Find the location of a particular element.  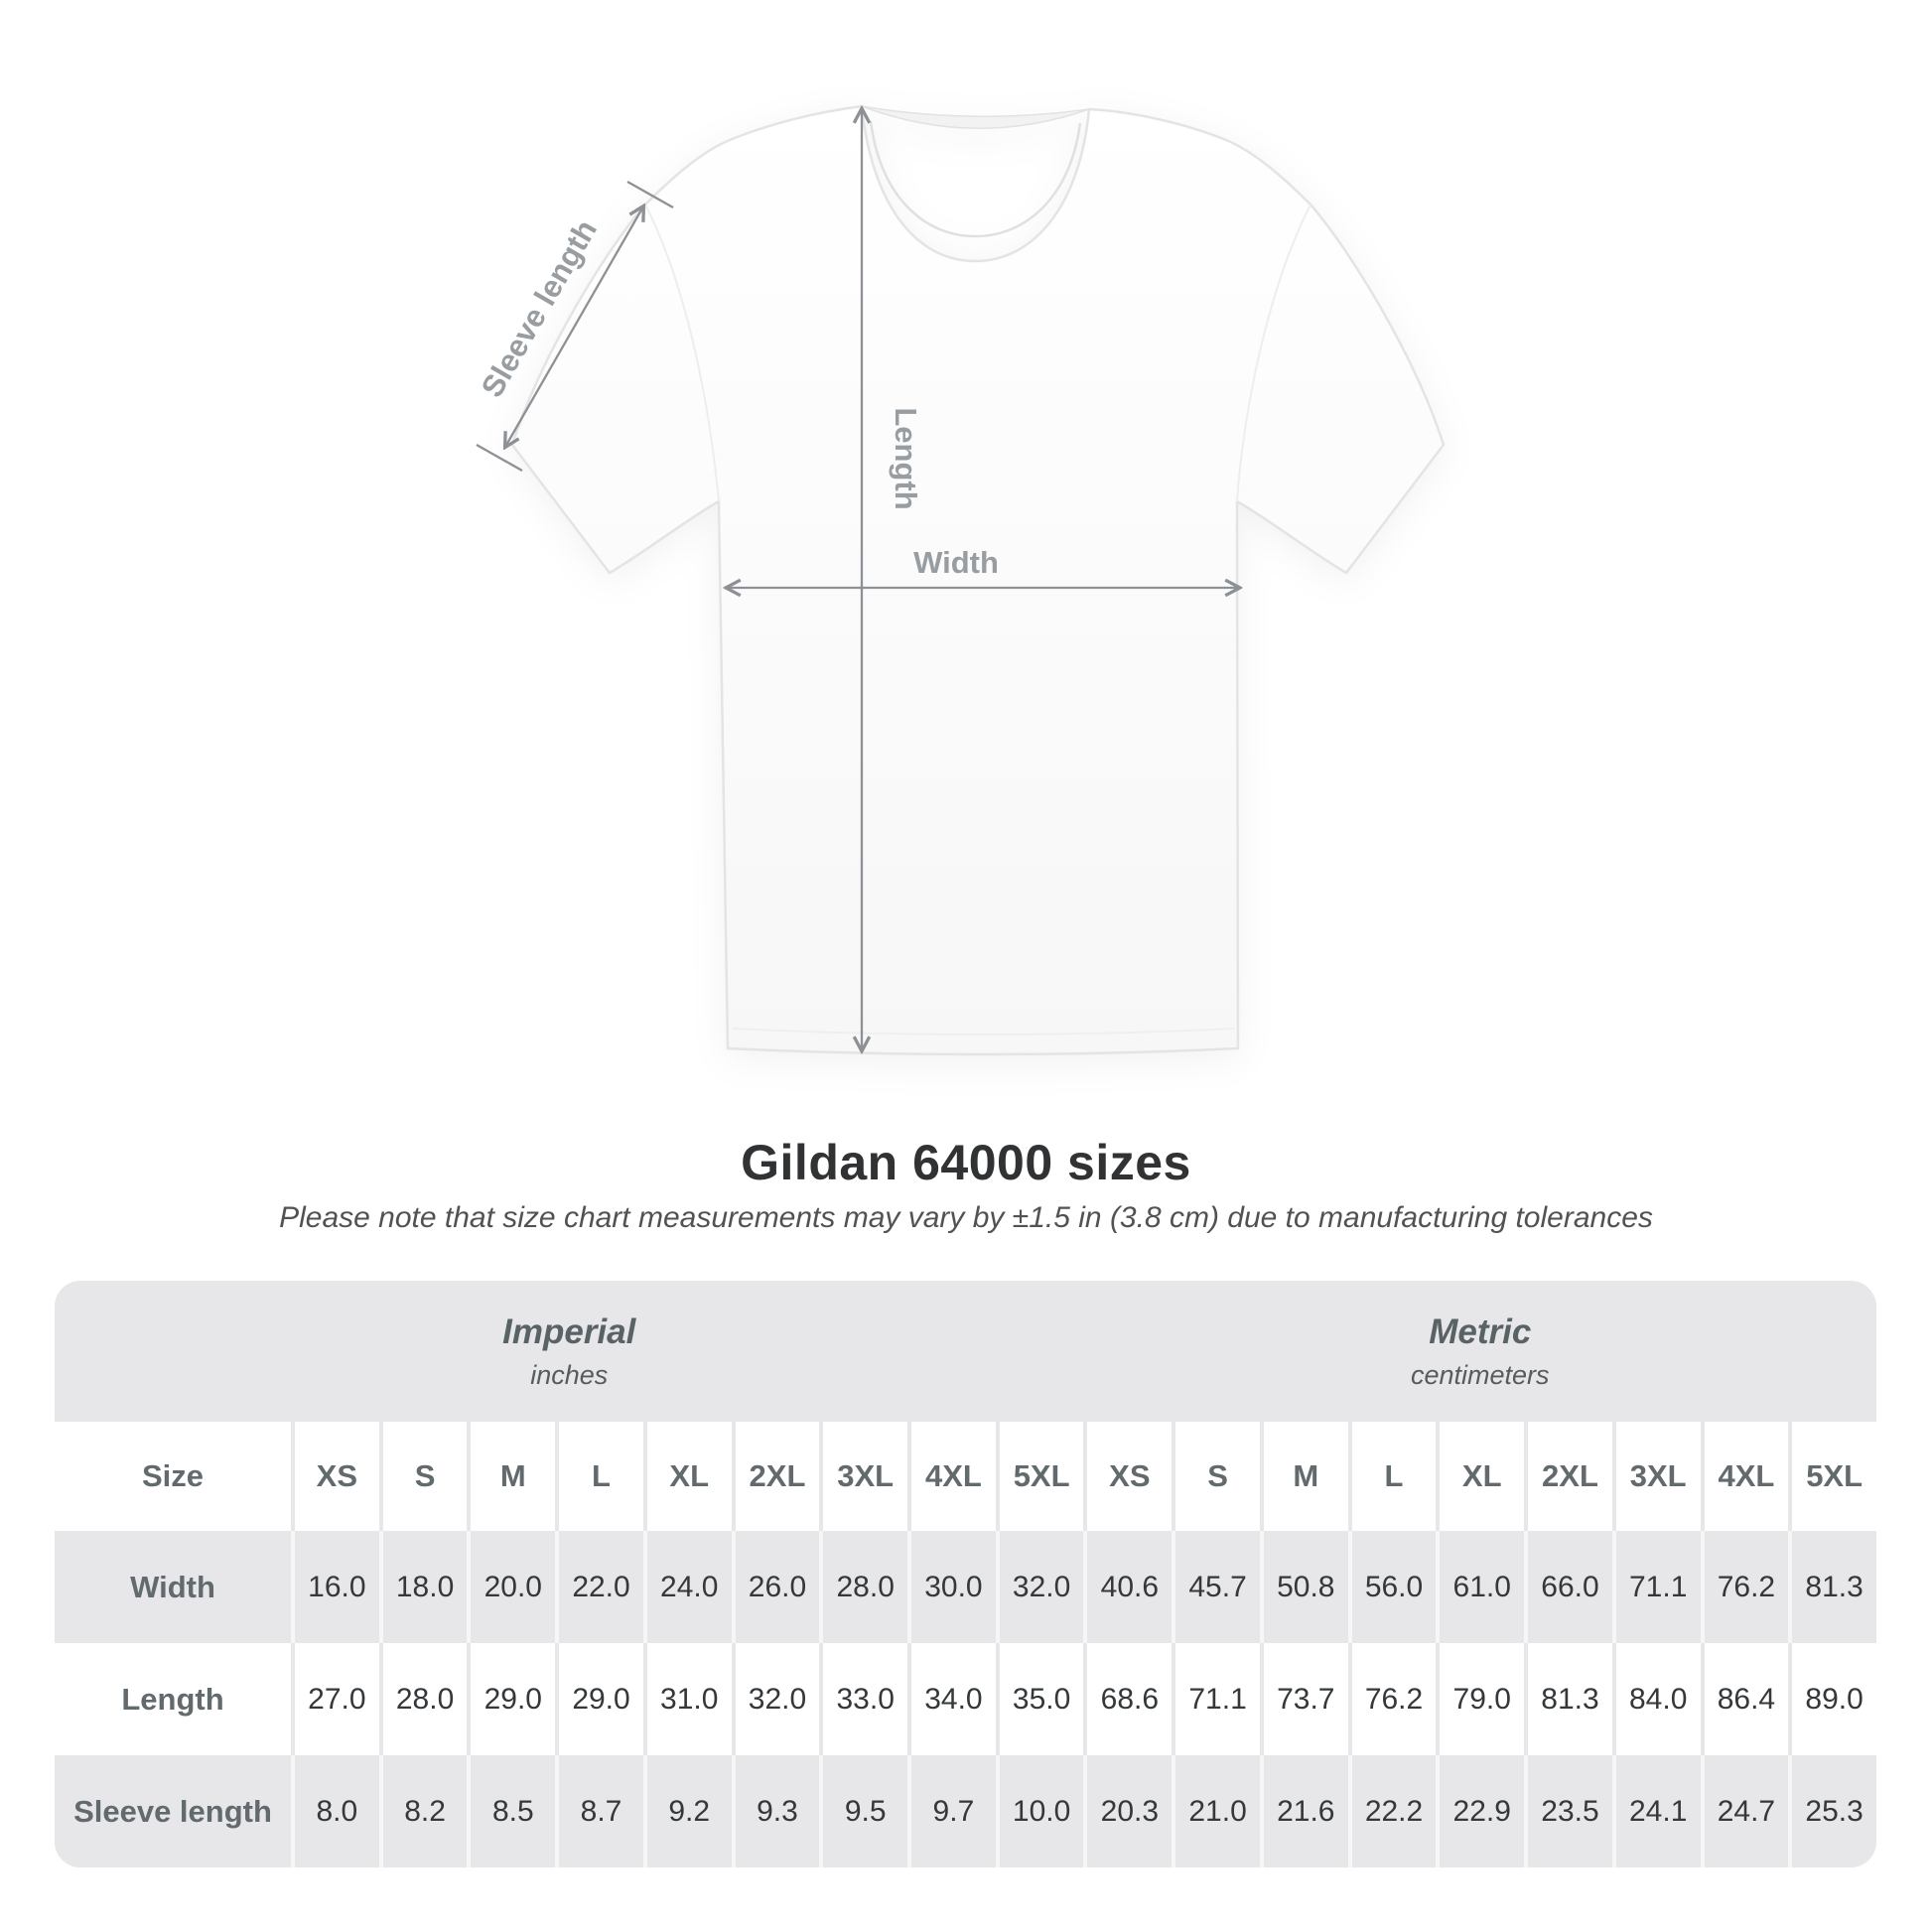

value-metric: 25.3 is located at coordinates (1832, 1811).